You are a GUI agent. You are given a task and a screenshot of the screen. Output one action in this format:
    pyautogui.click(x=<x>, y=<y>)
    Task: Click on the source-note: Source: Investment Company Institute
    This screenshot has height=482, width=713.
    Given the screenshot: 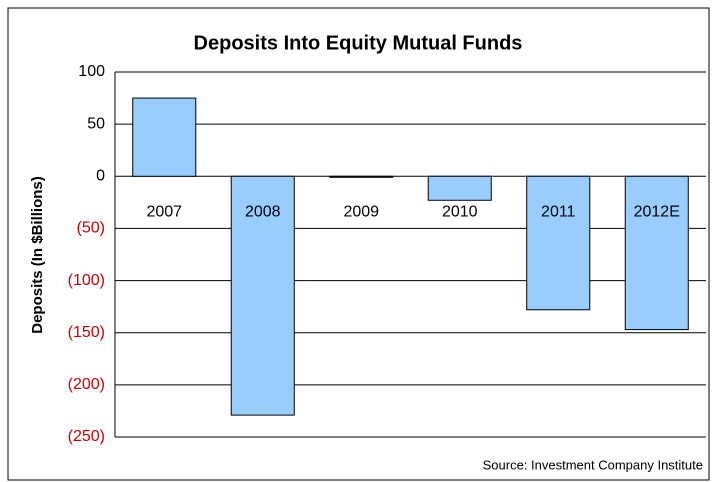 What is the action you would take?
    pyautogui.click(x=593, y=464)
    